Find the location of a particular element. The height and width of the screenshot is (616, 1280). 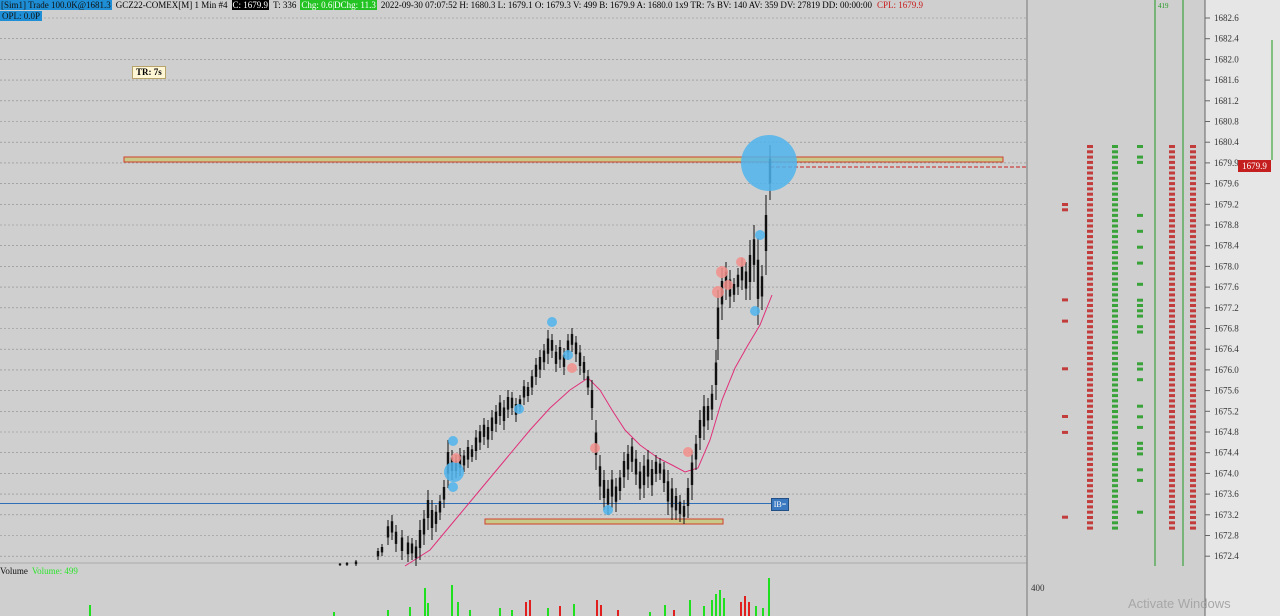

price-tick-label: 1676.0 is located at coordinates (1226, 370).